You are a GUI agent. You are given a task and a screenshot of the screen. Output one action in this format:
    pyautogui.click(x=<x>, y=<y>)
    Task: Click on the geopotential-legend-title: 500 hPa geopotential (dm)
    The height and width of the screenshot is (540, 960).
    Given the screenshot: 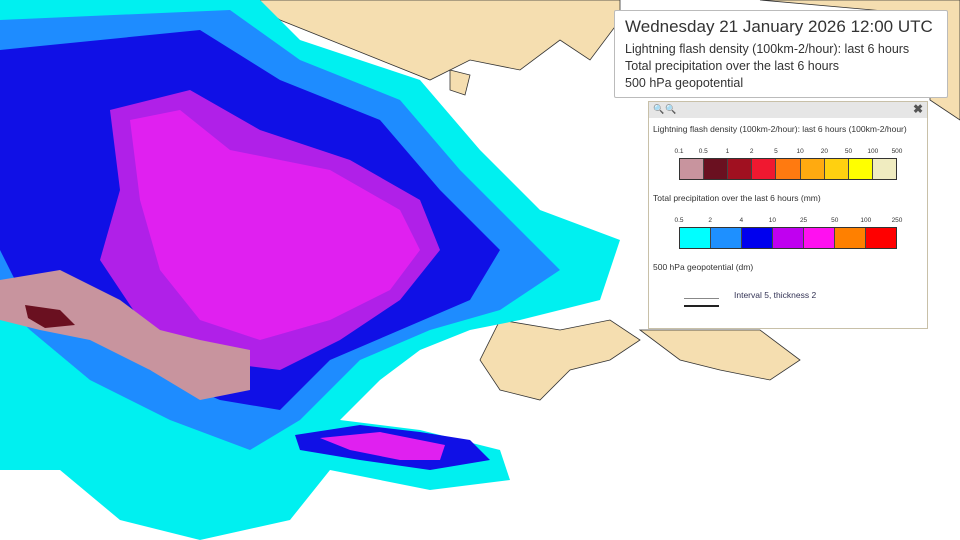 What is the action you would take?
    pyautogui.click(x=703, y=267)
    